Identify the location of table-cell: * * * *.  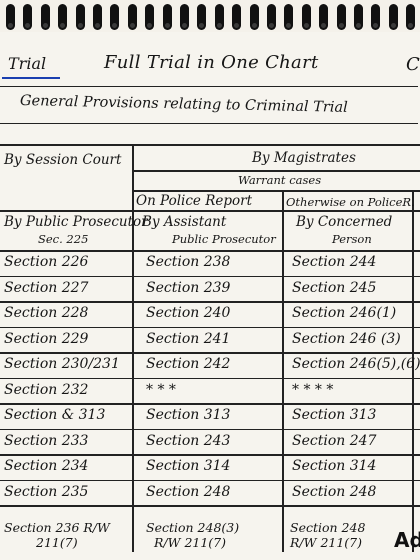
(313, 389).